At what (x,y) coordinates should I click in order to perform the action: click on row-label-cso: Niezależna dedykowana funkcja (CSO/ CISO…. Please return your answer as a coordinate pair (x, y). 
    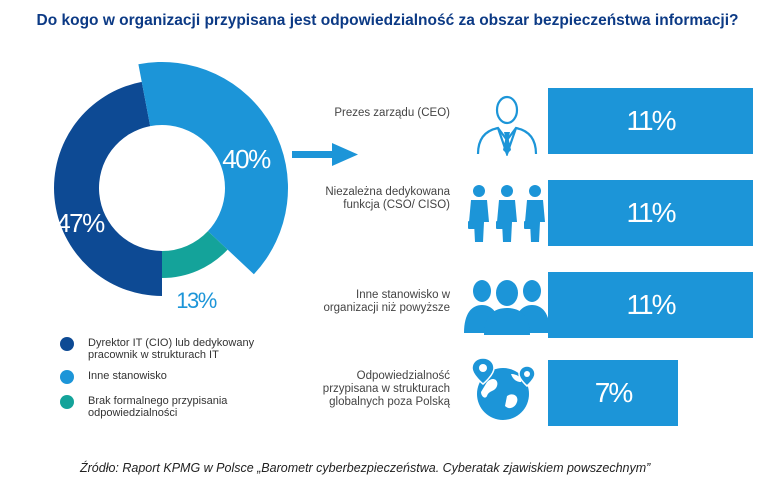
    Looking at the image, I should click on (387, 198).